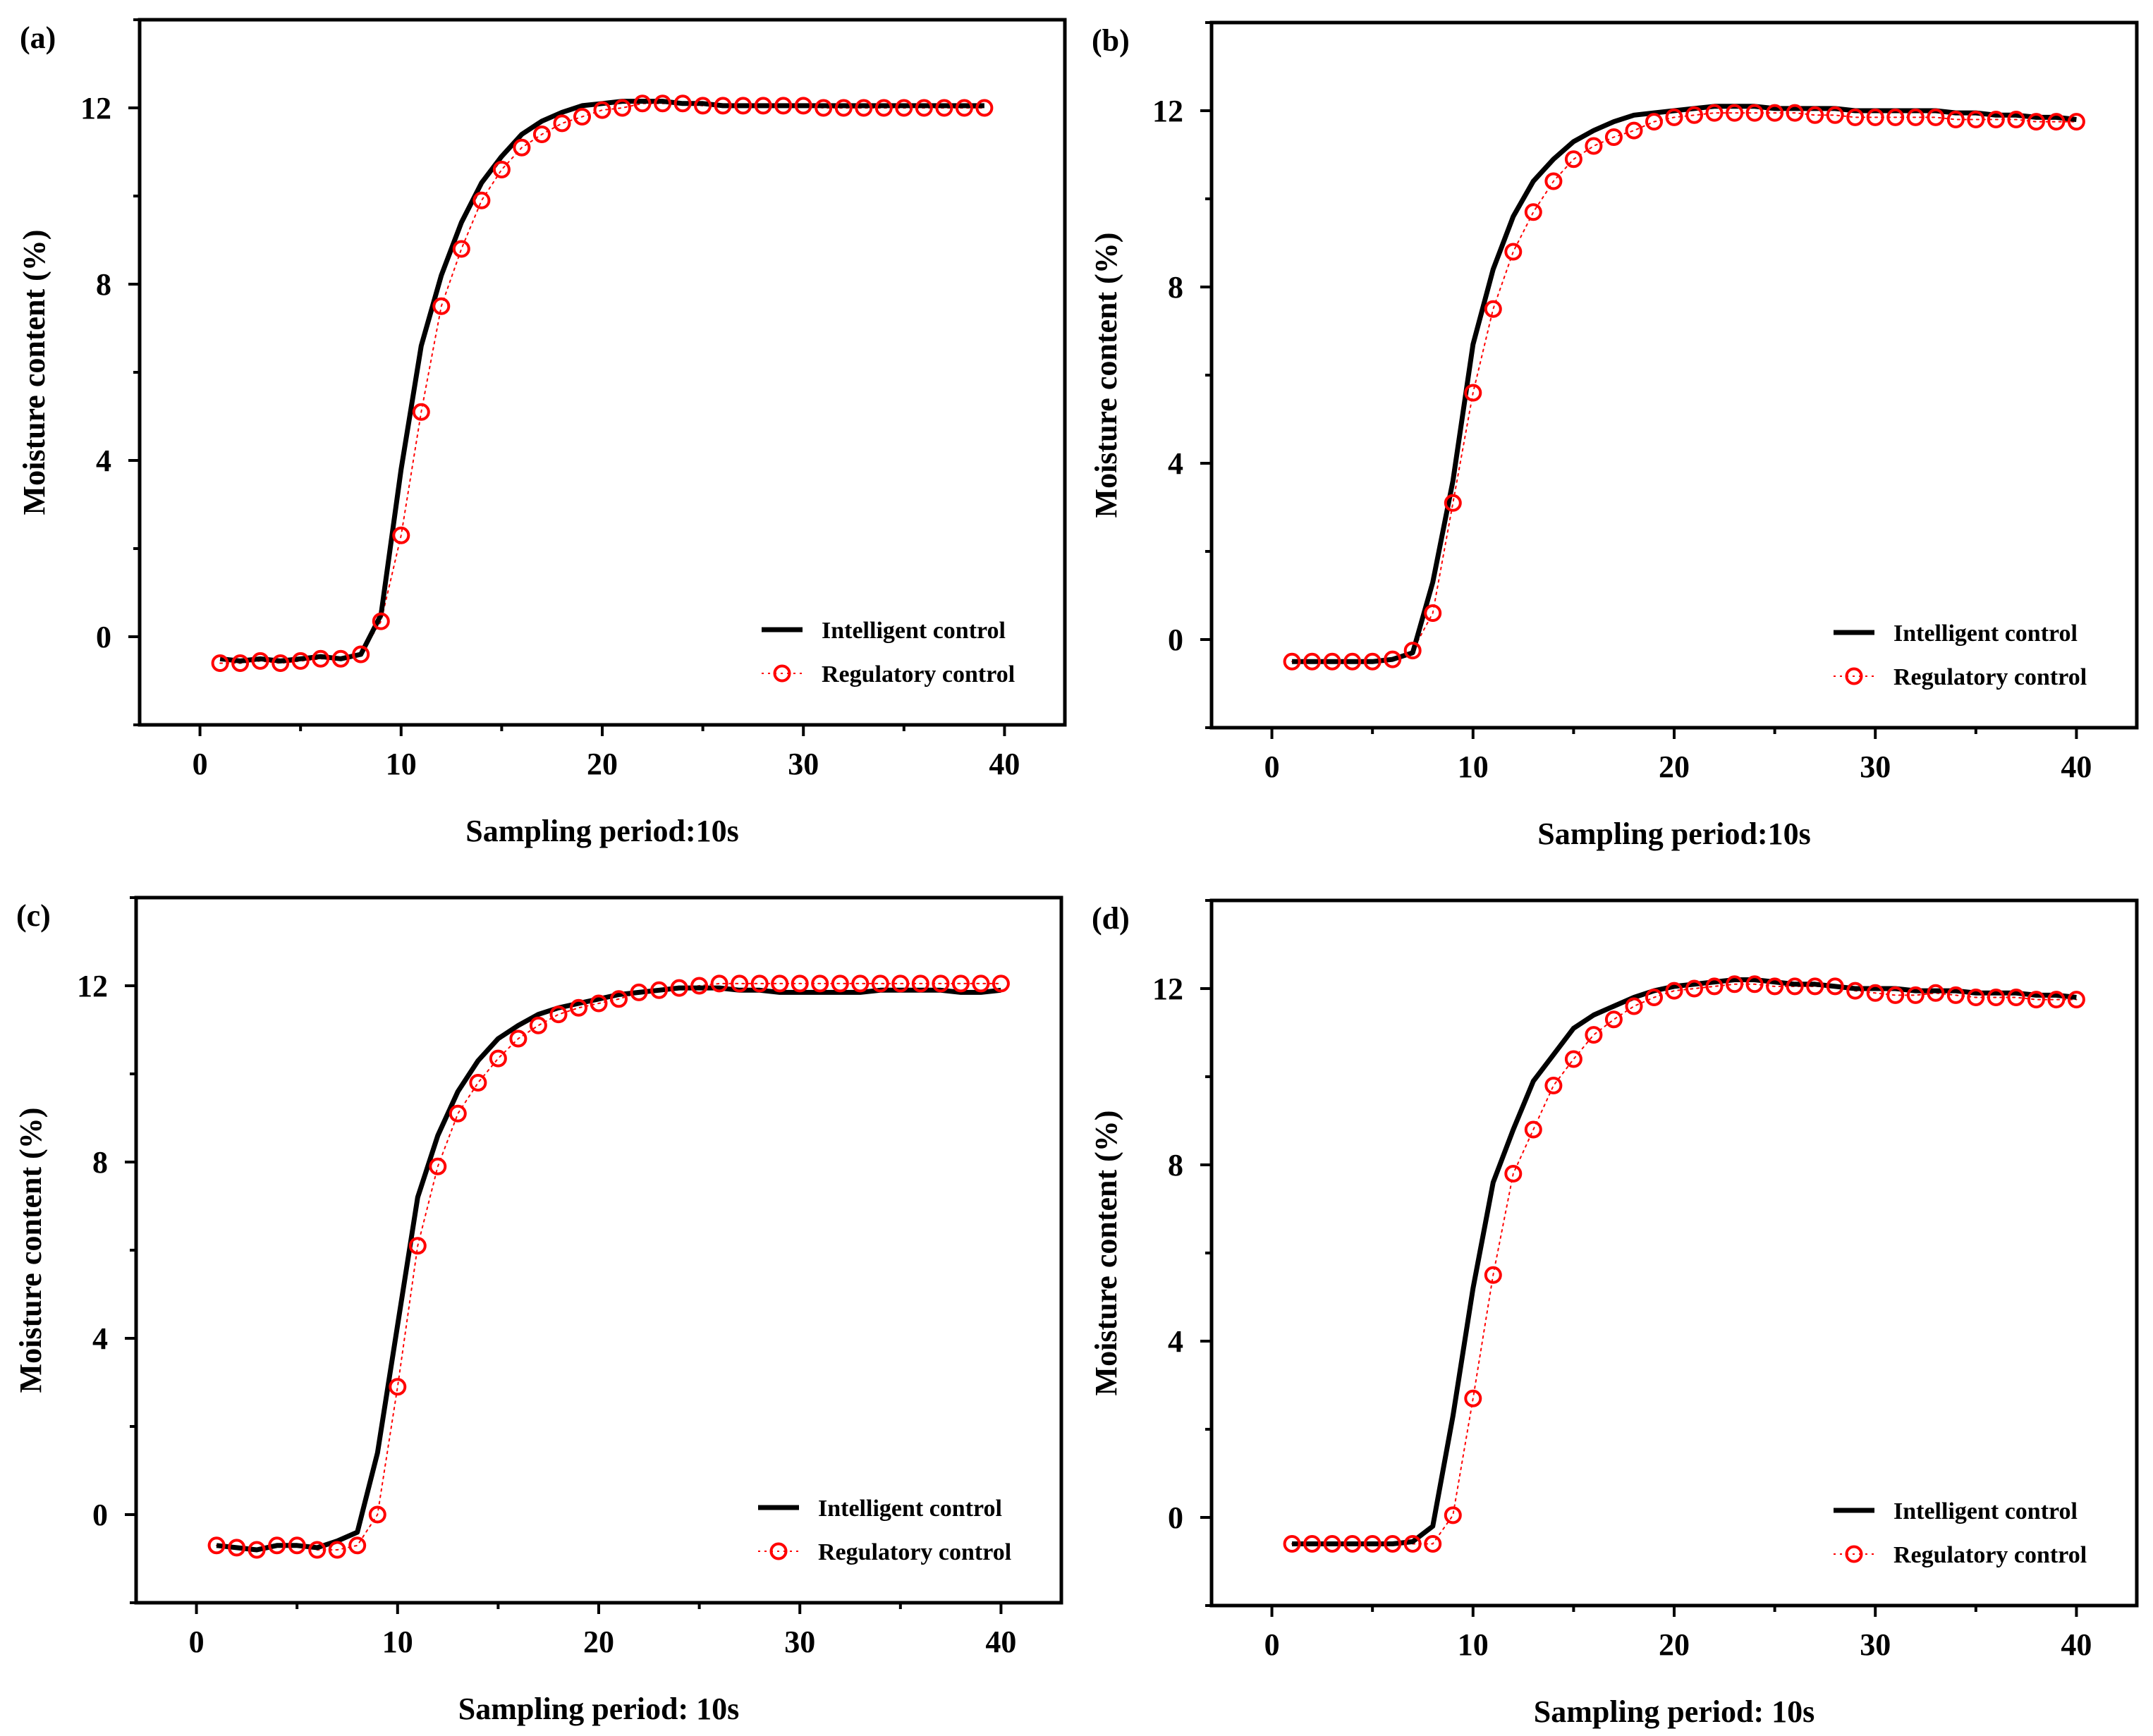 This screenshot has height=1736, width=2153. I want to click on x-tick-label-c-0: 0, so click(197, 1642).